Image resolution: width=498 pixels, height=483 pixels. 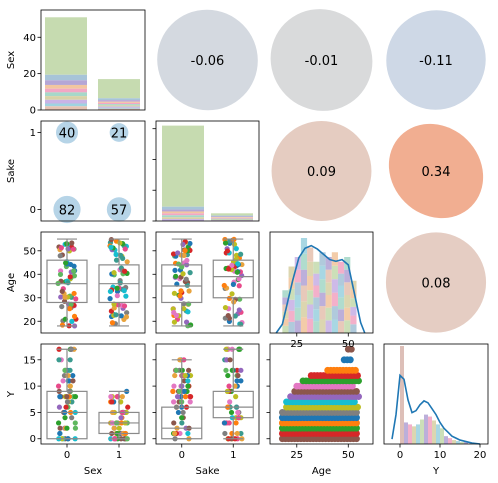 I want to click on correlation-label: 0.34, so click(x=436, y=172).